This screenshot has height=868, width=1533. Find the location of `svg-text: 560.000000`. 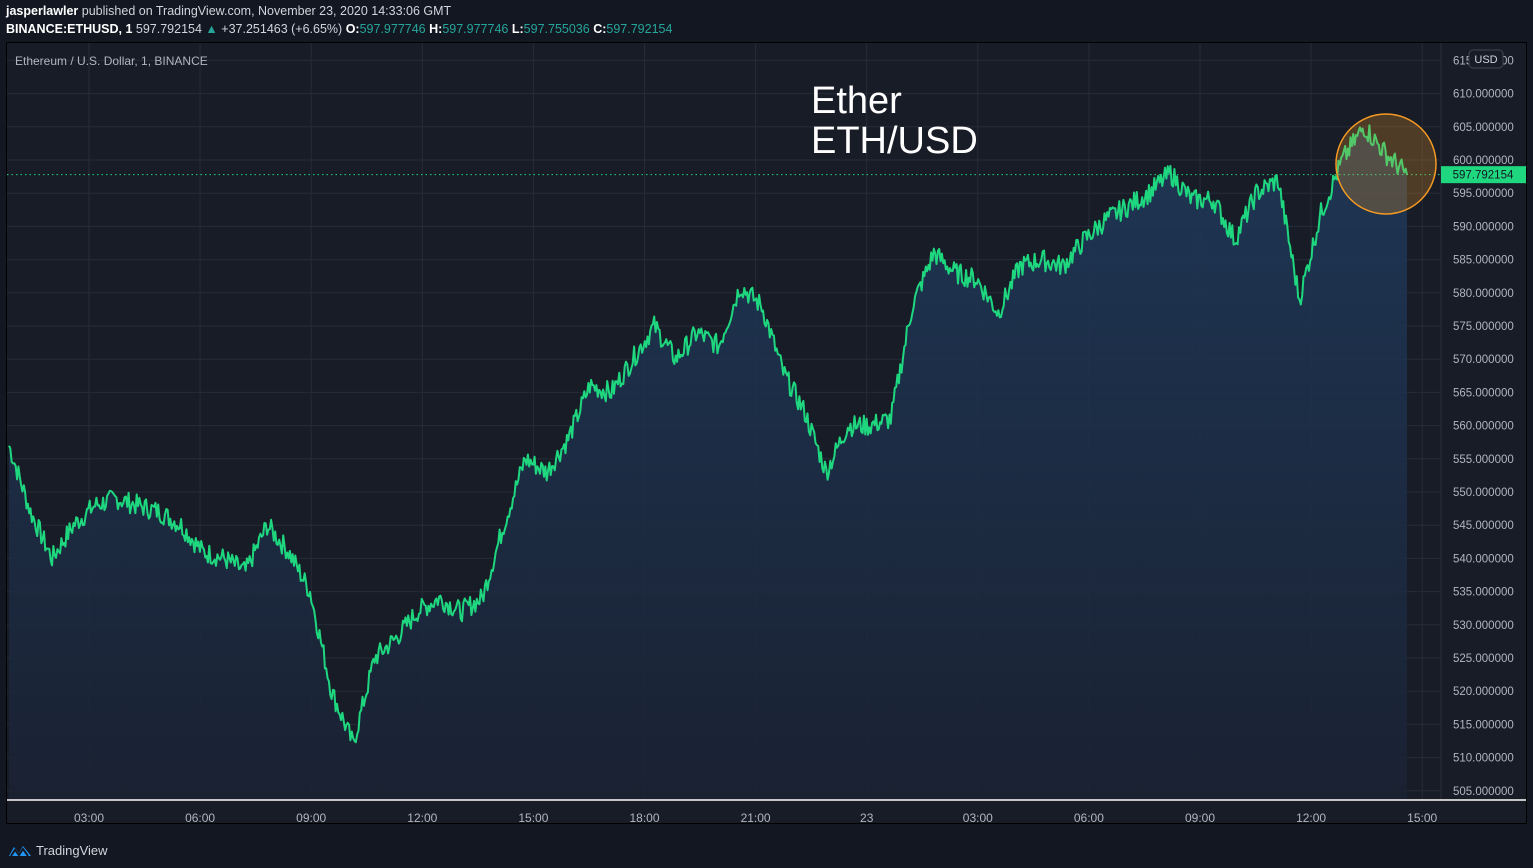

svg-text: 560.000000 is located at coordinates (1483, 427).